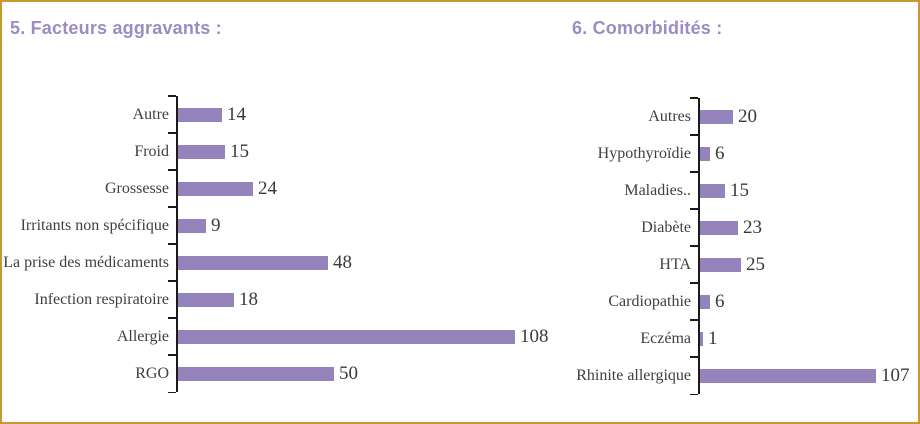  What do you see at coordinates (669, 116) in the screenshot?
I see `category-label: Autres` at bounding box center [669, 116].